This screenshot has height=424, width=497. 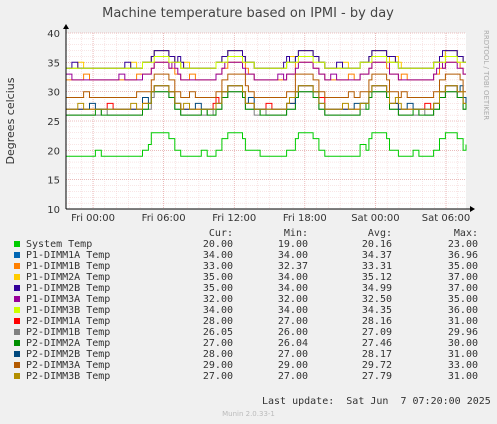 I want to click on x-tick-label: Fri 18:00, so click(x=305, y=218).